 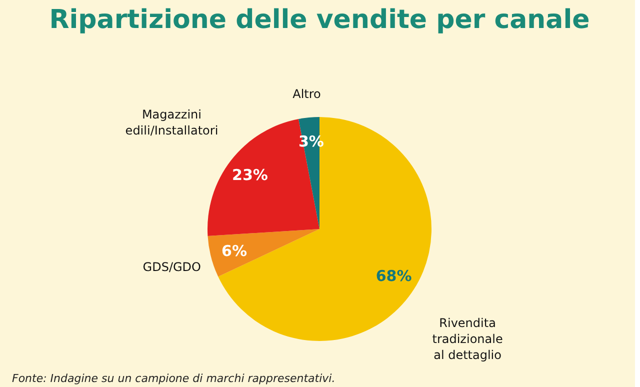 I want to click on slice-label: Altro, so click(x=306, y=93).